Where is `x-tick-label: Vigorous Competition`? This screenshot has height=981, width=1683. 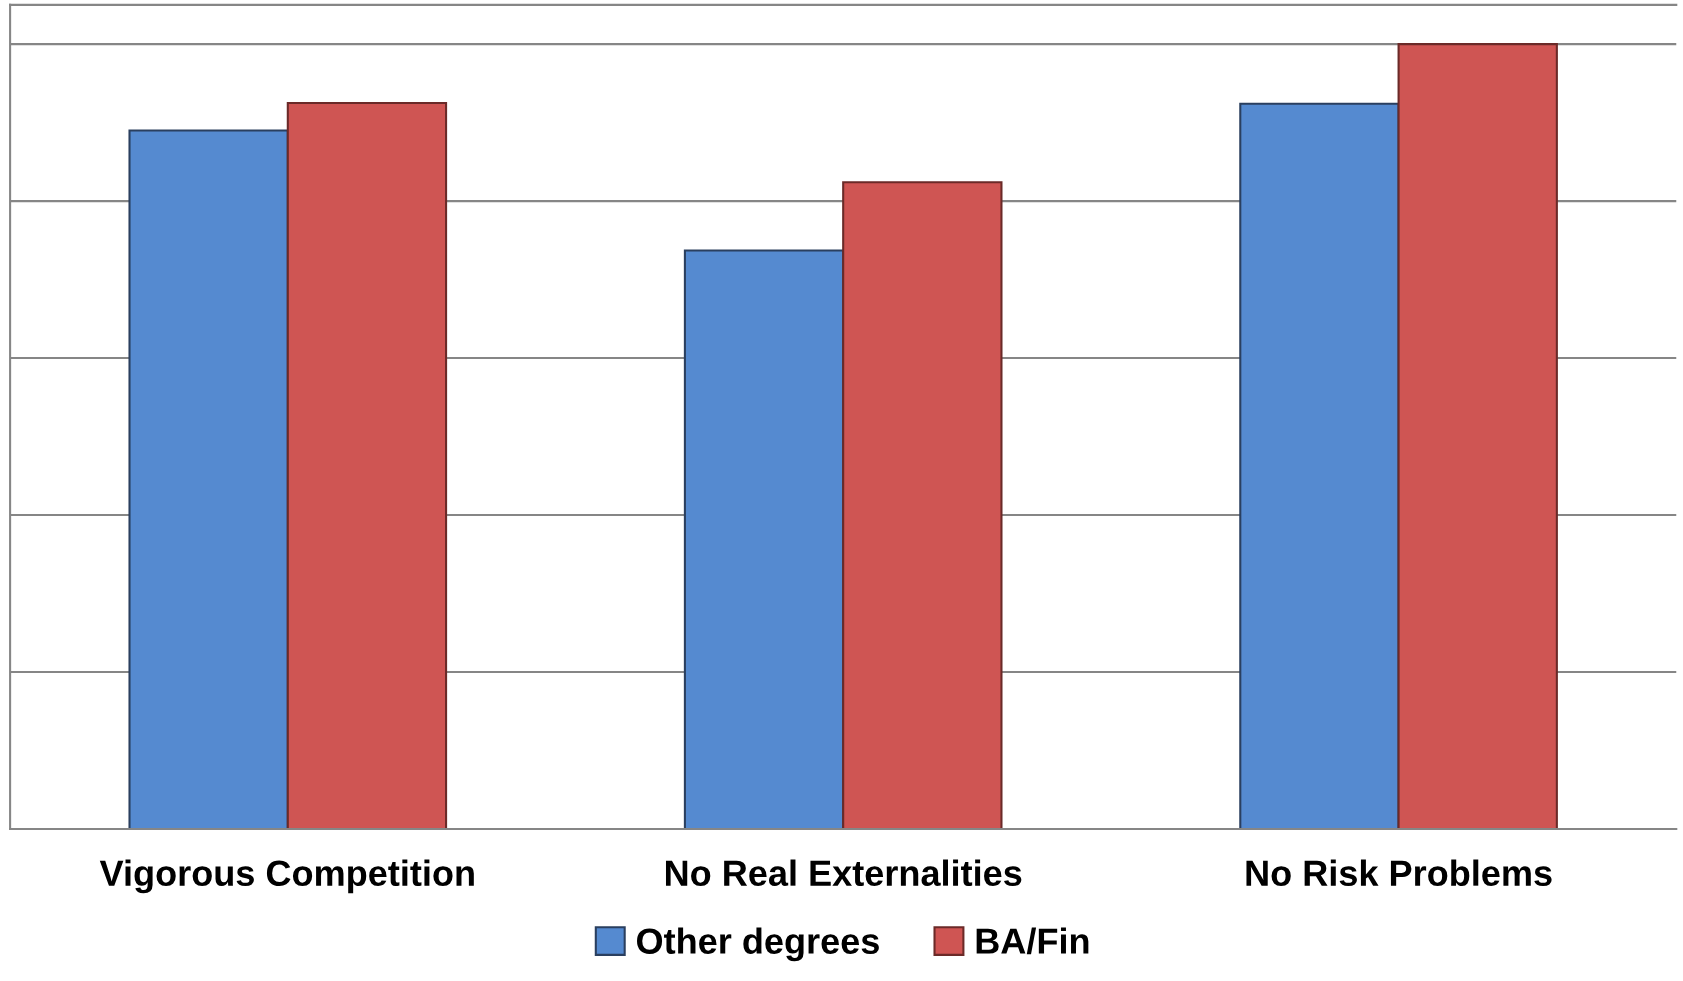
x-tick-label: Vigorous Competition is located at coordinates (286, 876).